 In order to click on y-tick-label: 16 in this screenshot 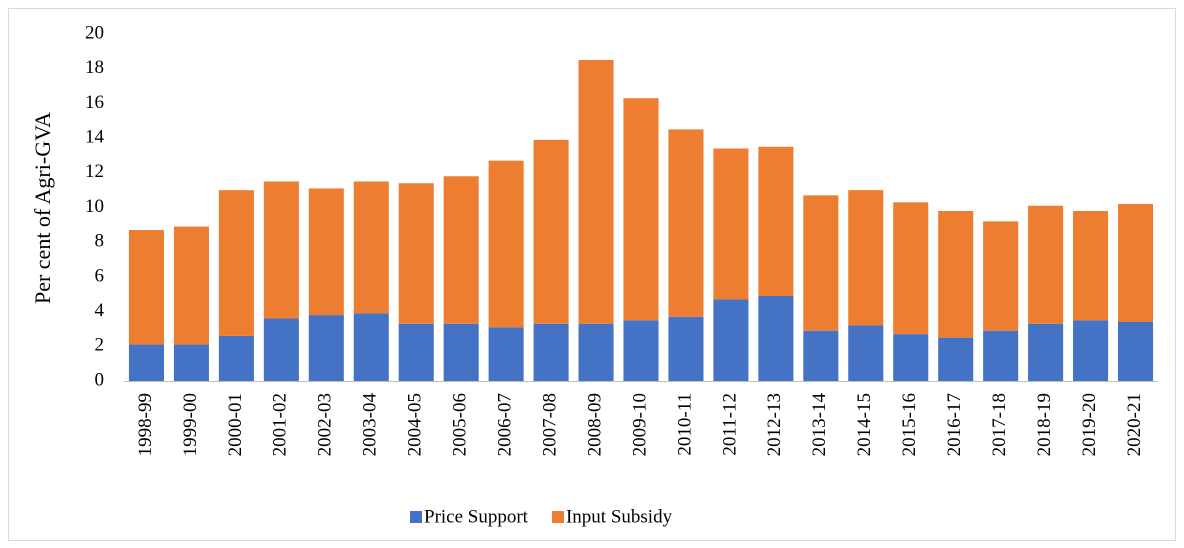, I will do `click(94, 102)`.